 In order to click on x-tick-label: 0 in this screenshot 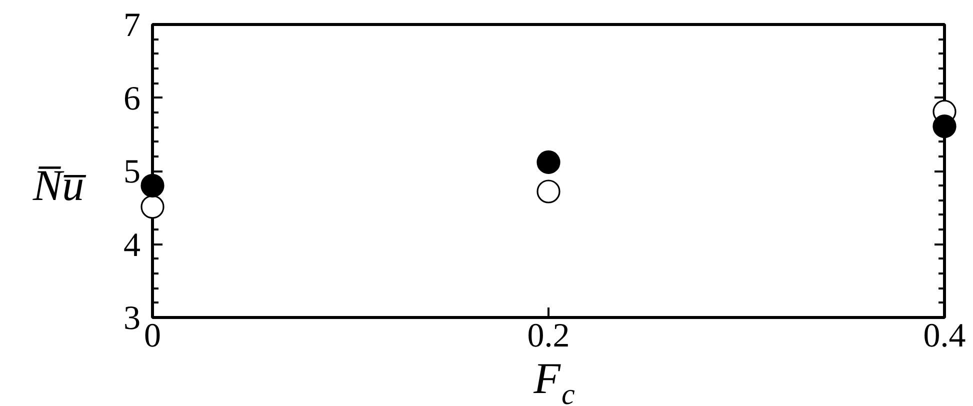, I will do `click(152, 336)`.